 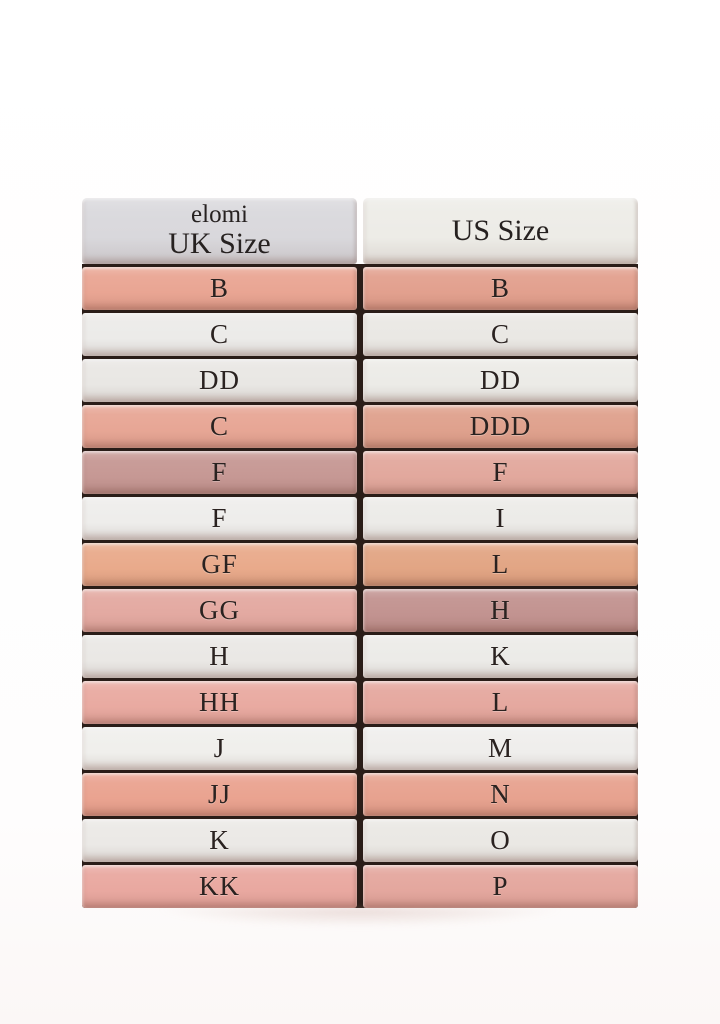 I want to click on us-size-value: DDD, so click(x=500, y=426).